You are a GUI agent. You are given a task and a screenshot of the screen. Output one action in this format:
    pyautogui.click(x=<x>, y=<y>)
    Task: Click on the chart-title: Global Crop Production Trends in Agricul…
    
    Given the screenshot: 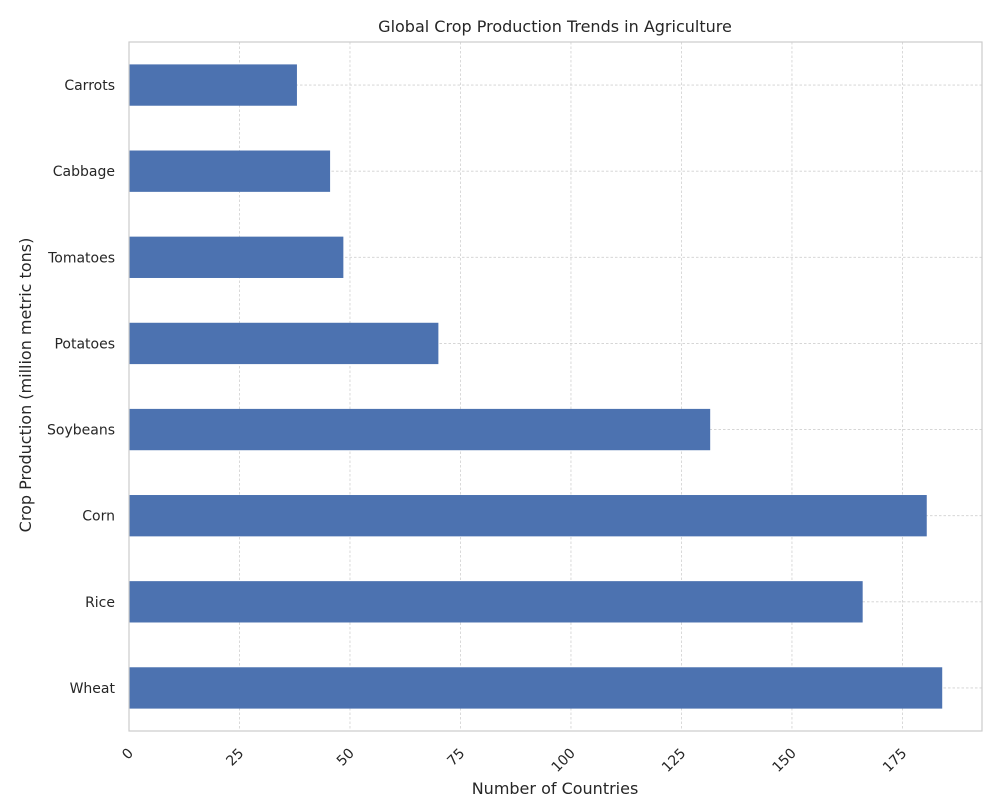 What is the action you would take?
    pyautogui.click(x=555, y=26)
    